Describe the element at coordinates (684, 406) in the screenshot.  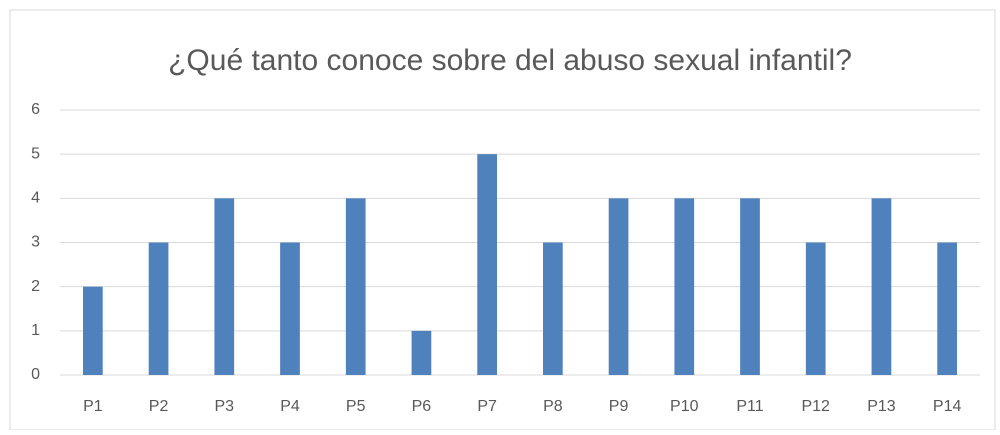
I see `x-tick-label: P10` at that location.